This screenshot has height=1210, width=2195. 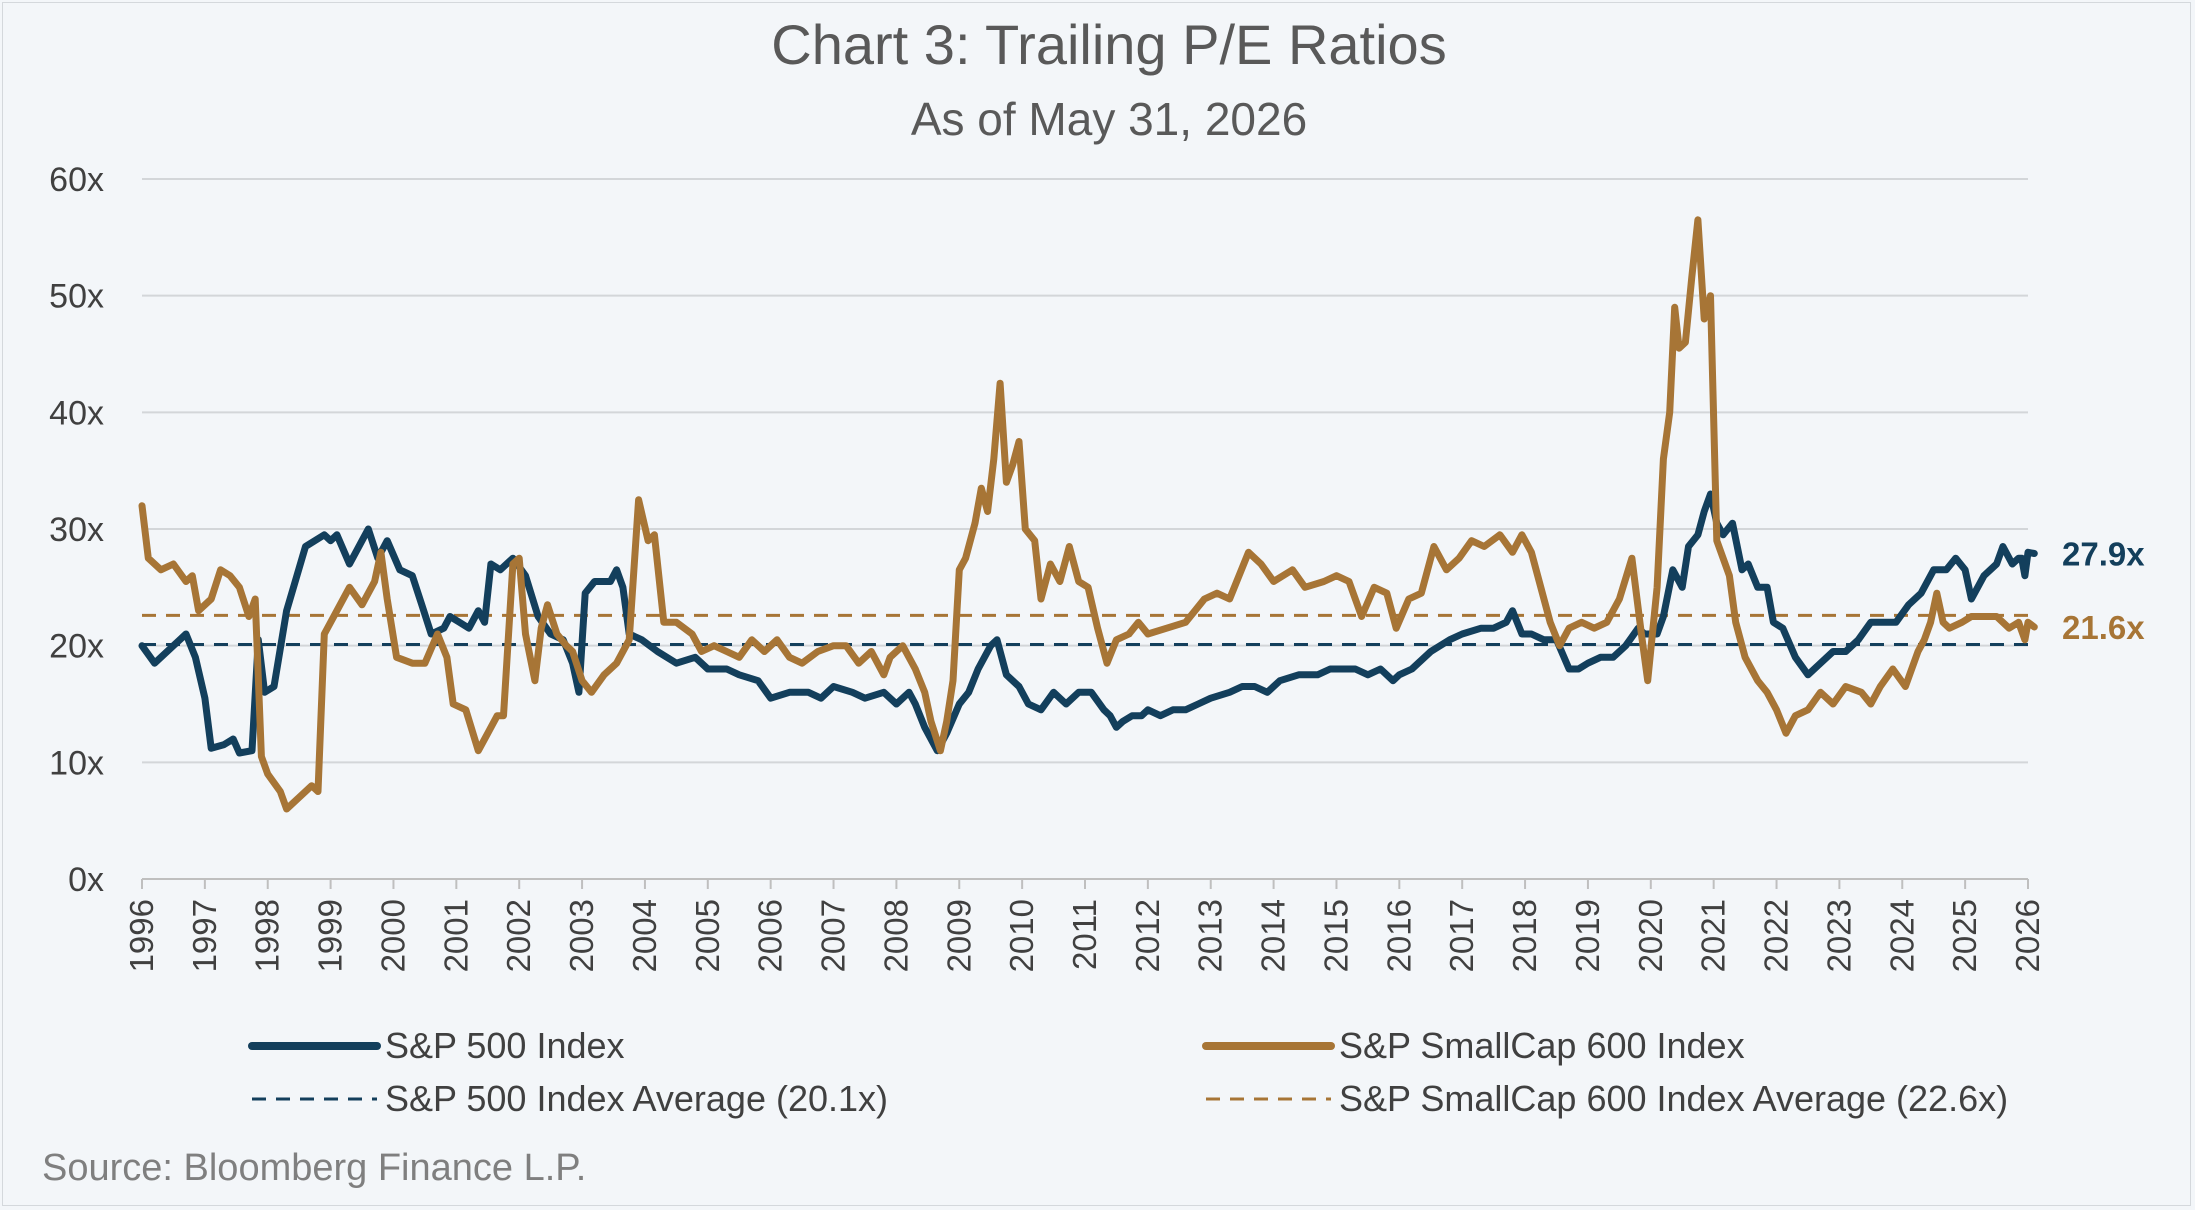 I want to click on x-tick-label: 2005, so click(x=707, y=935).